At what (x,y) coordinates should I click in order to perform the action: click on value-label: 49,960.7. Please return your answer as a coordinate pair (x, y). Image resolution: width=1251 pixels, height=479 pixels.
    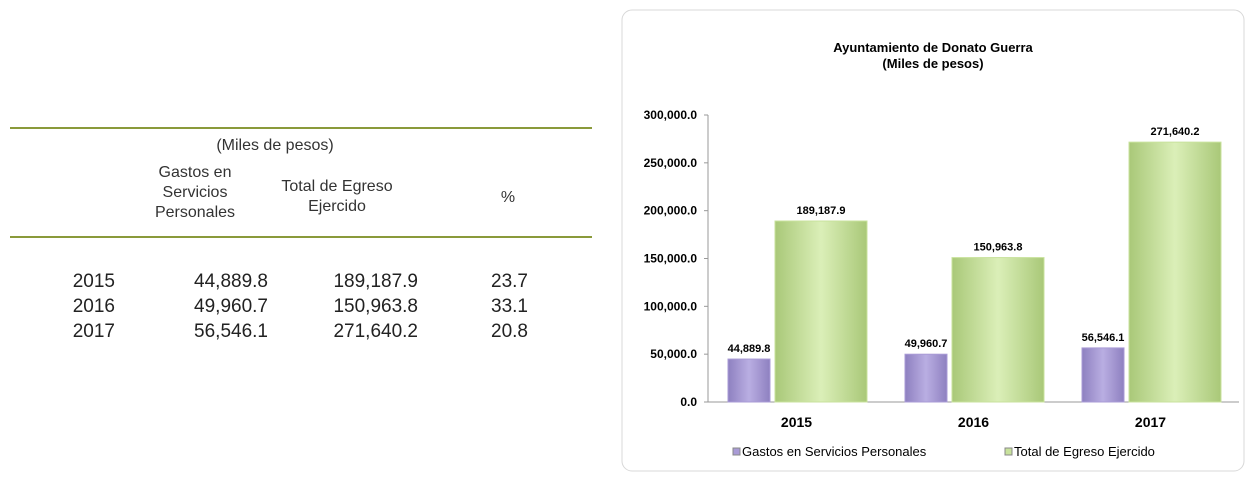
    Looking at the image, I should click on (926, 344).